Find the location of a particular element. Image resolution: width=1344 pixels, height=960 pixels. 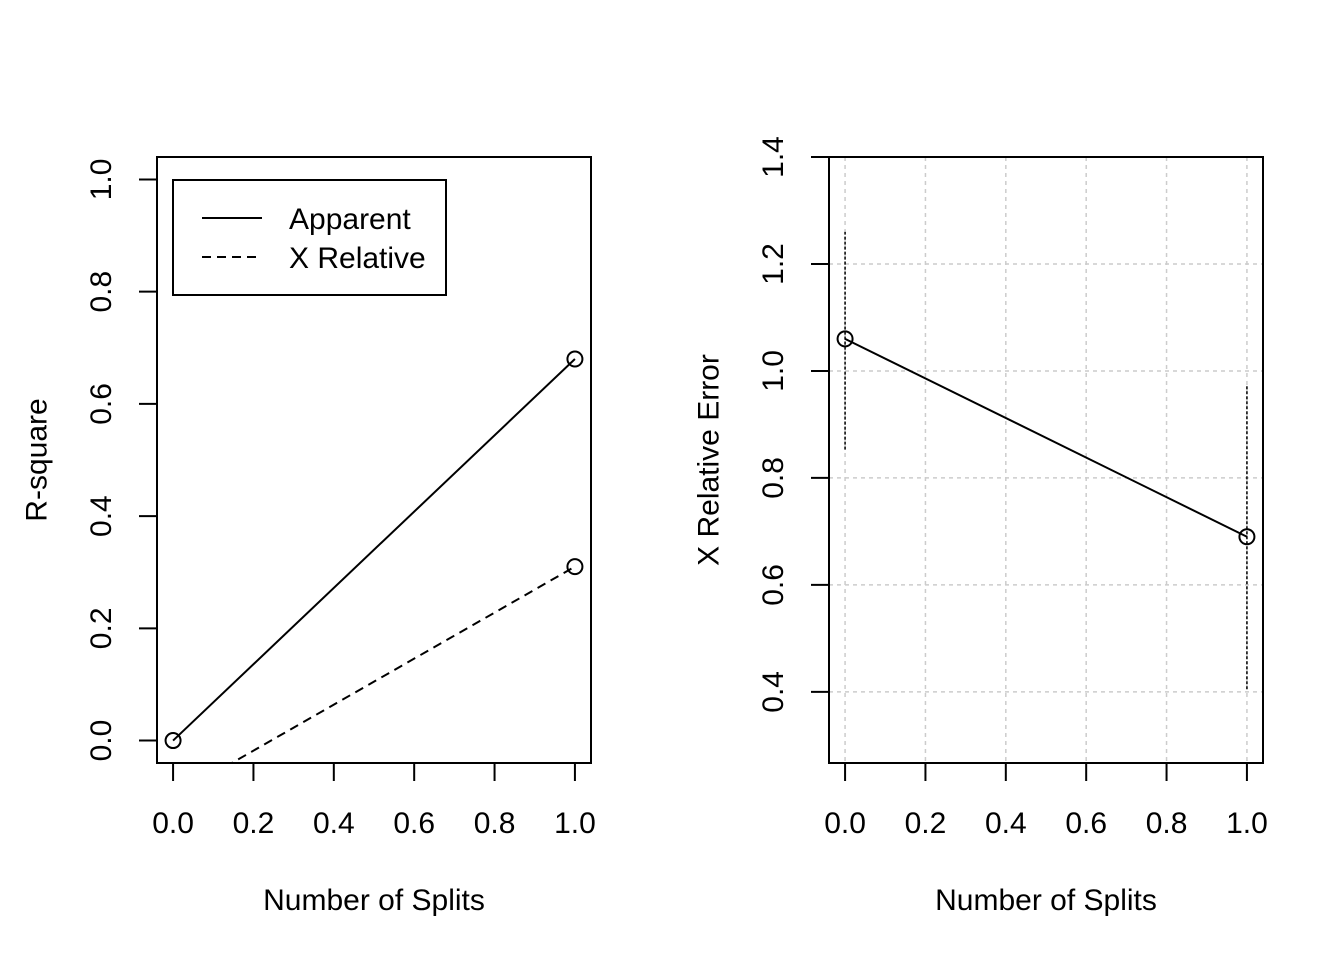

y-tick-label: 0.0 is located at coordinates (101, 741).